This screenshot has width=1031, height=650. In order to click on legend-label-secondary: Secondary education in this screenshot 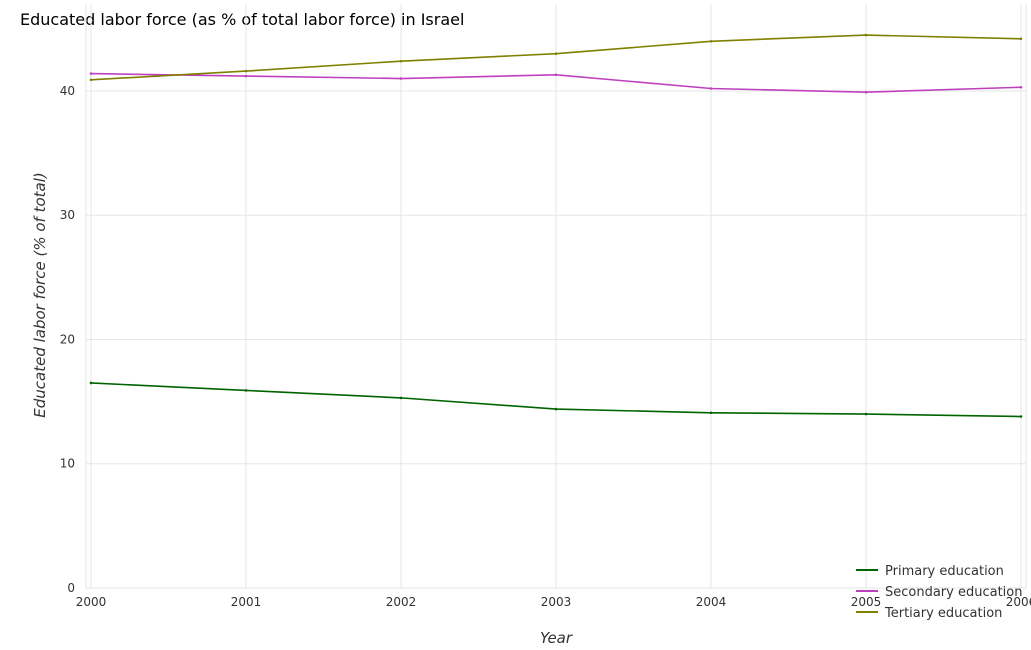, I will do `click(953, 592)`.